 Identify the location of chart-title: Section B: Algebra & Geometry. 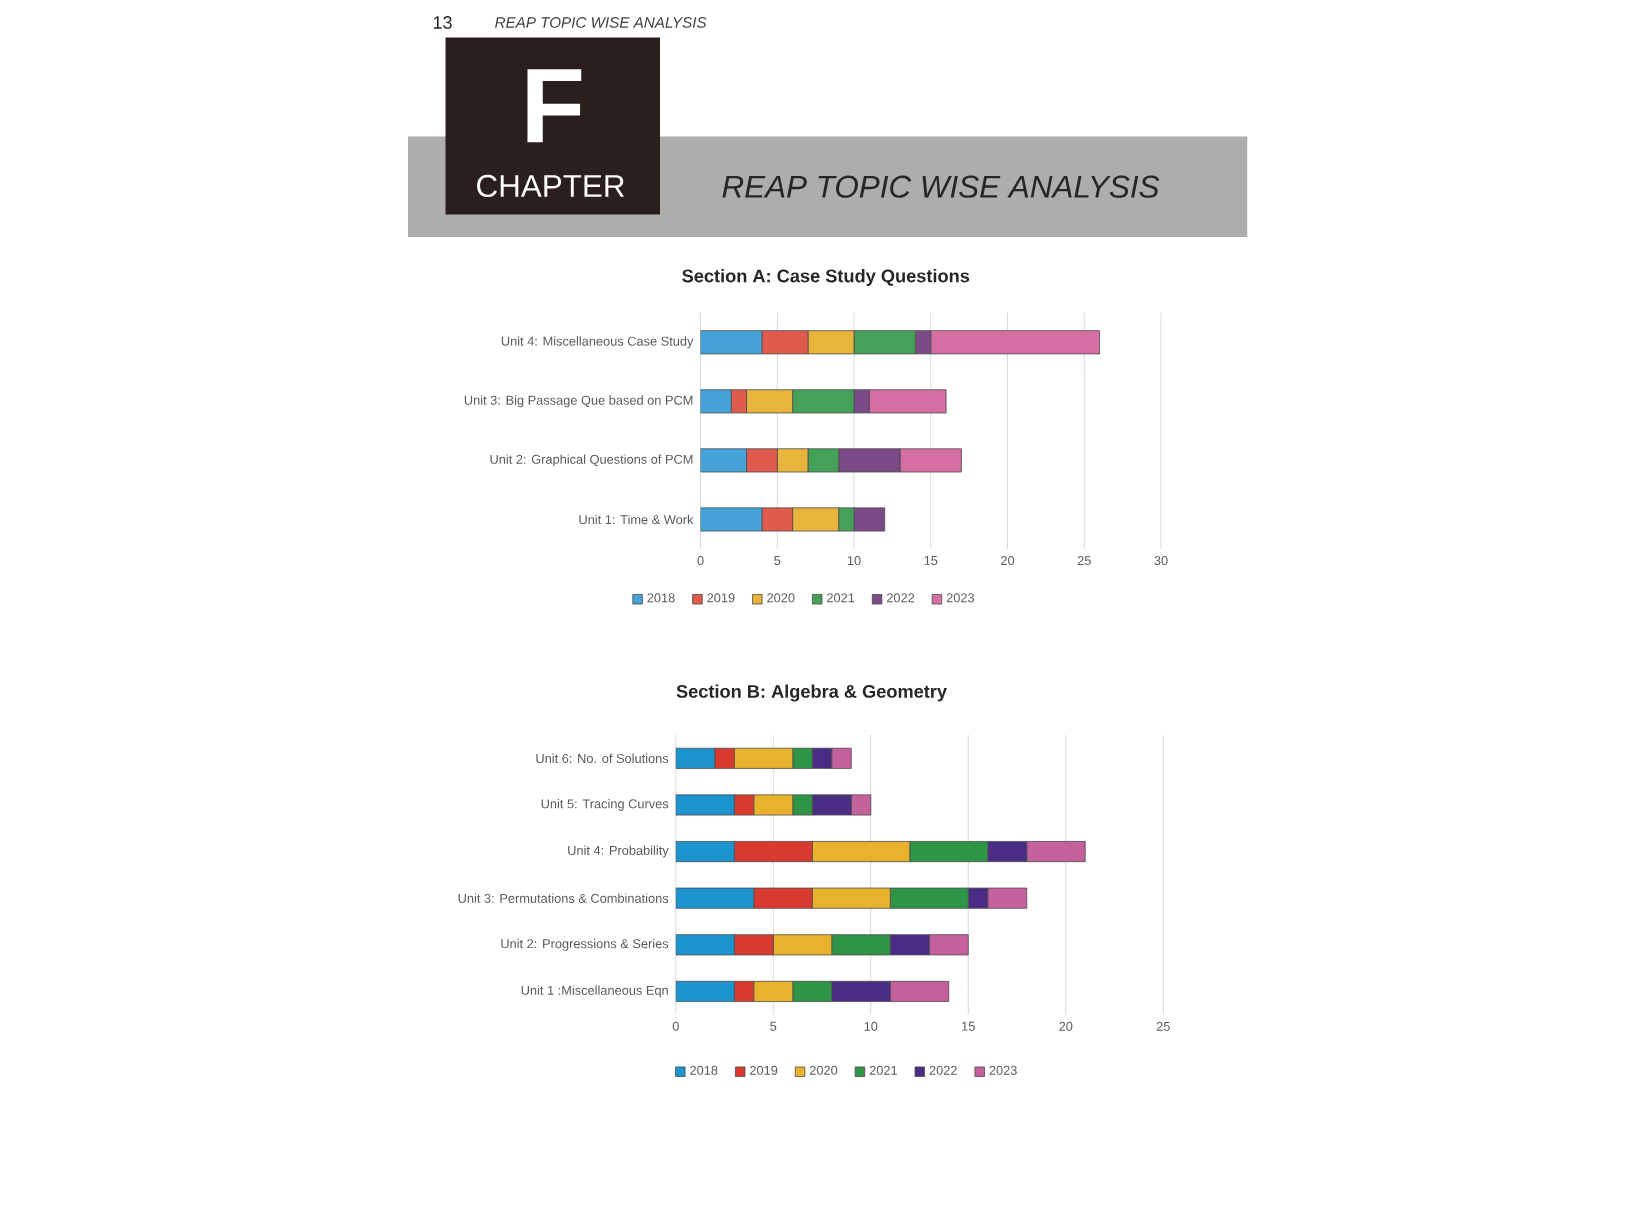
(811, 693).